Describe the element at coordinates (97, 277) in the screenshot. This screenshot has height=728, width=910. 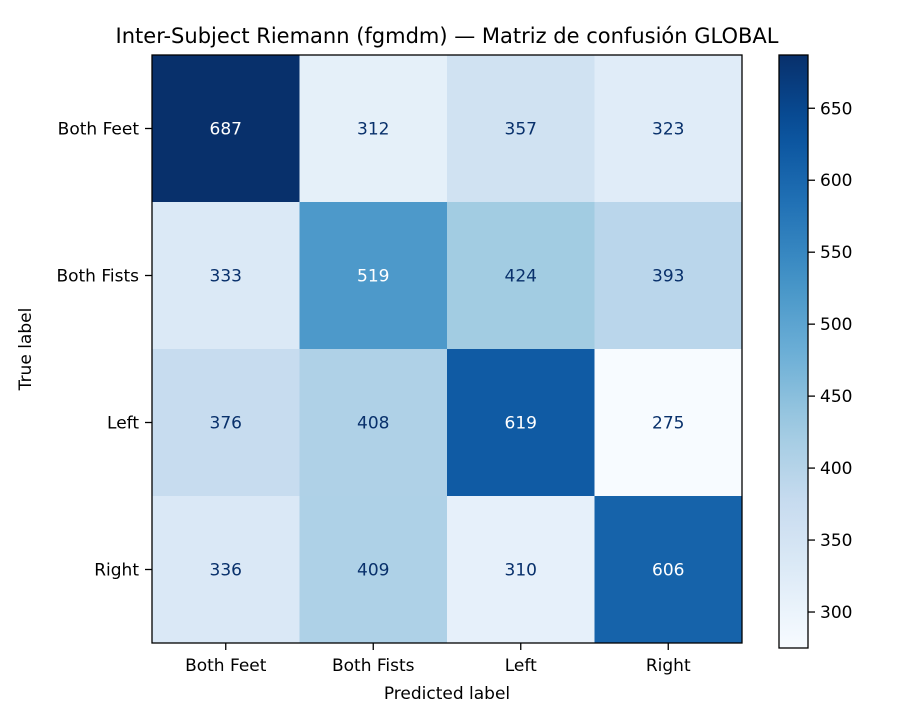
I see `y-tick-label: Both Fists` at that location.